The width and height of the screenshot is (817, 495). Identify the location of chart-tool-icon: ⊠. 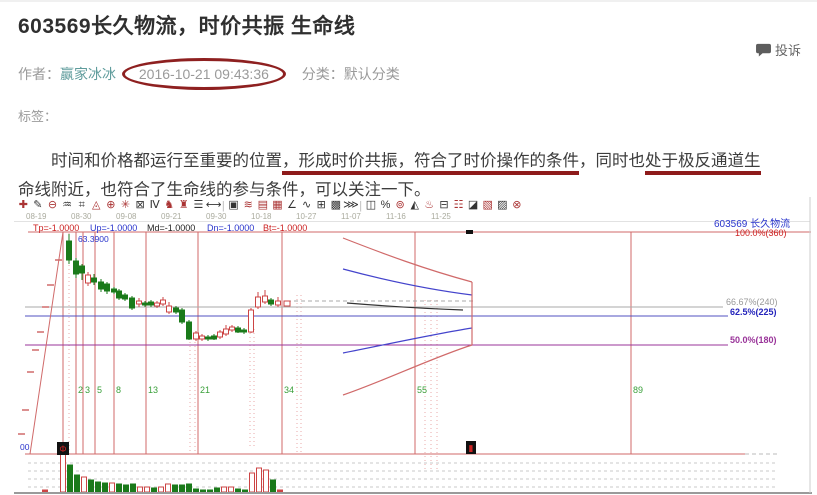
(140, 205).